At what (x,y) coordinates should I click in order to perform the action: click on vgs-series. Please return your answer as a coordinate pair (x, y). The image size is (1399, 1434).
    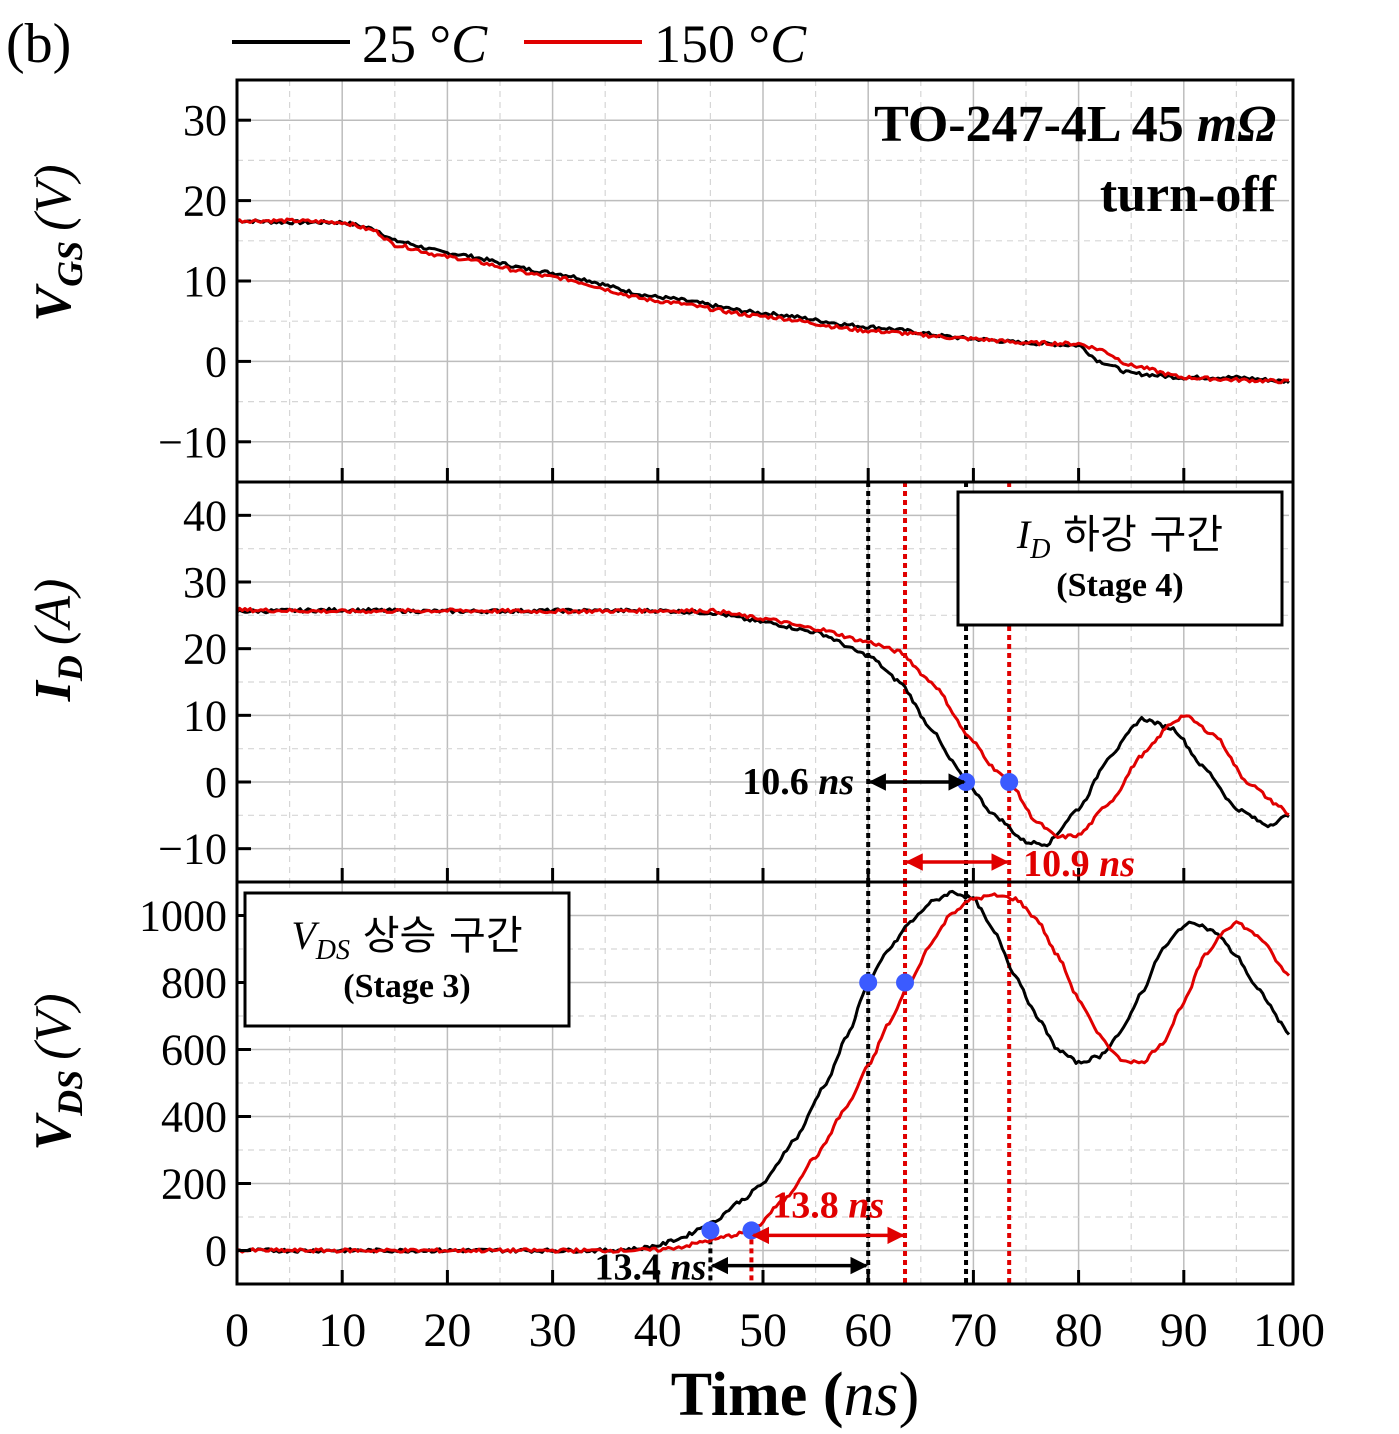
    Looking at the image, I should click on (763, 301).